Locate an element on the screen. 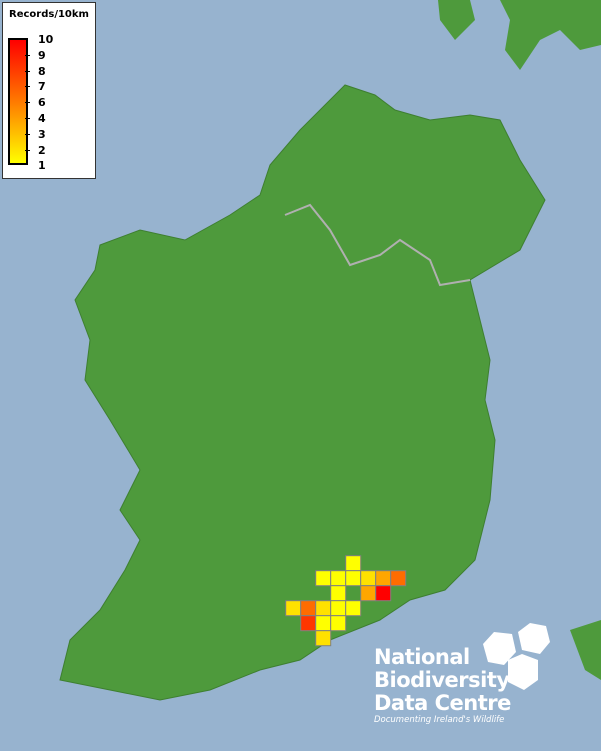 The image size is (601, 751). border-line is located at coordinates (377, 245).